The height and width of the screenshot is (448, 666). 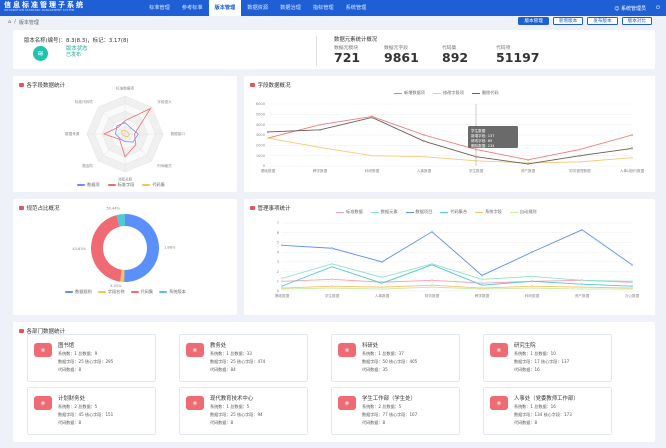 I want to click on radar-axis-label: 时间格式, so click(x=164, y=165).